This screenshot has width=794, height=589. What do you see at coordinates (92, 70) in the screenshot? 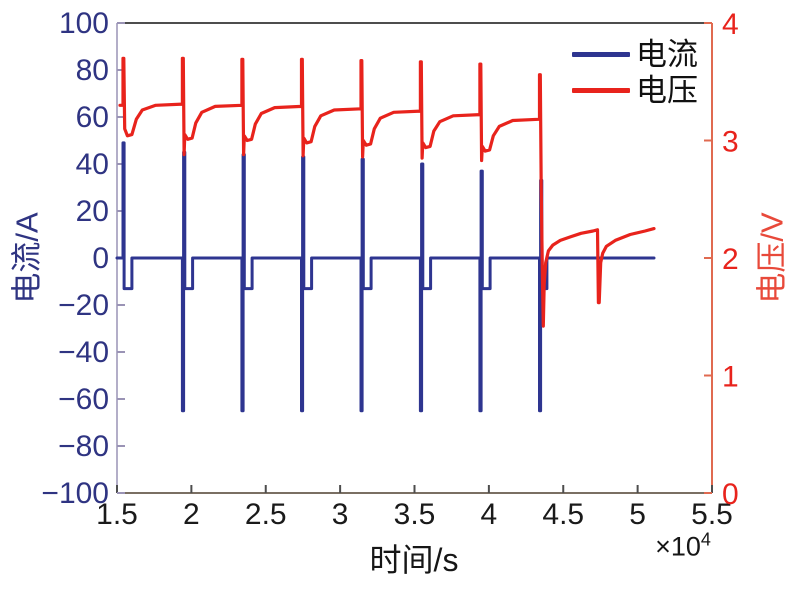
I see `y-left-tick-label: 80` at bounding box center [92, 70].